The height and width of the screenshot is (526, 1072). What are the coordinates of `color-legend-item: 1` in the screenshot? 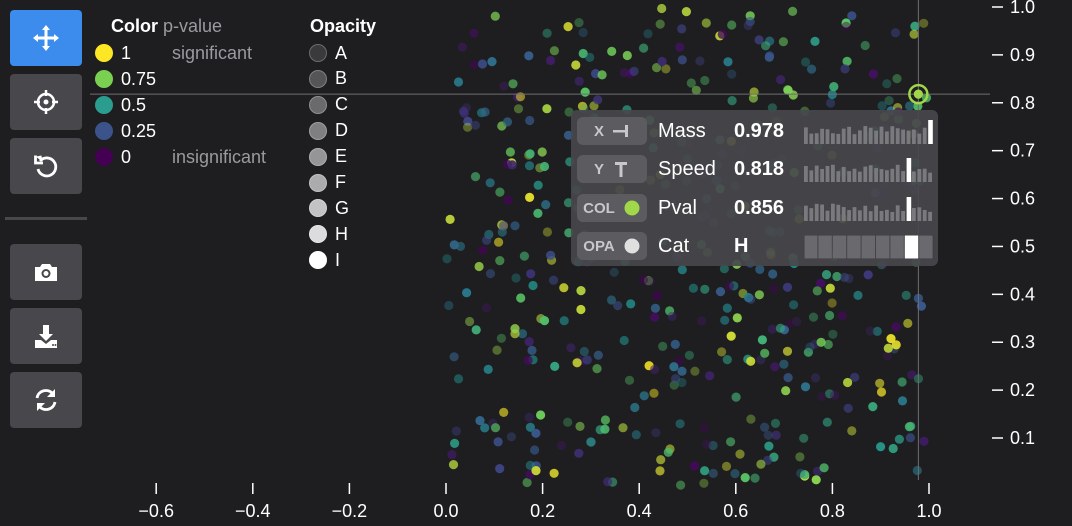 It's located at (113, 53).